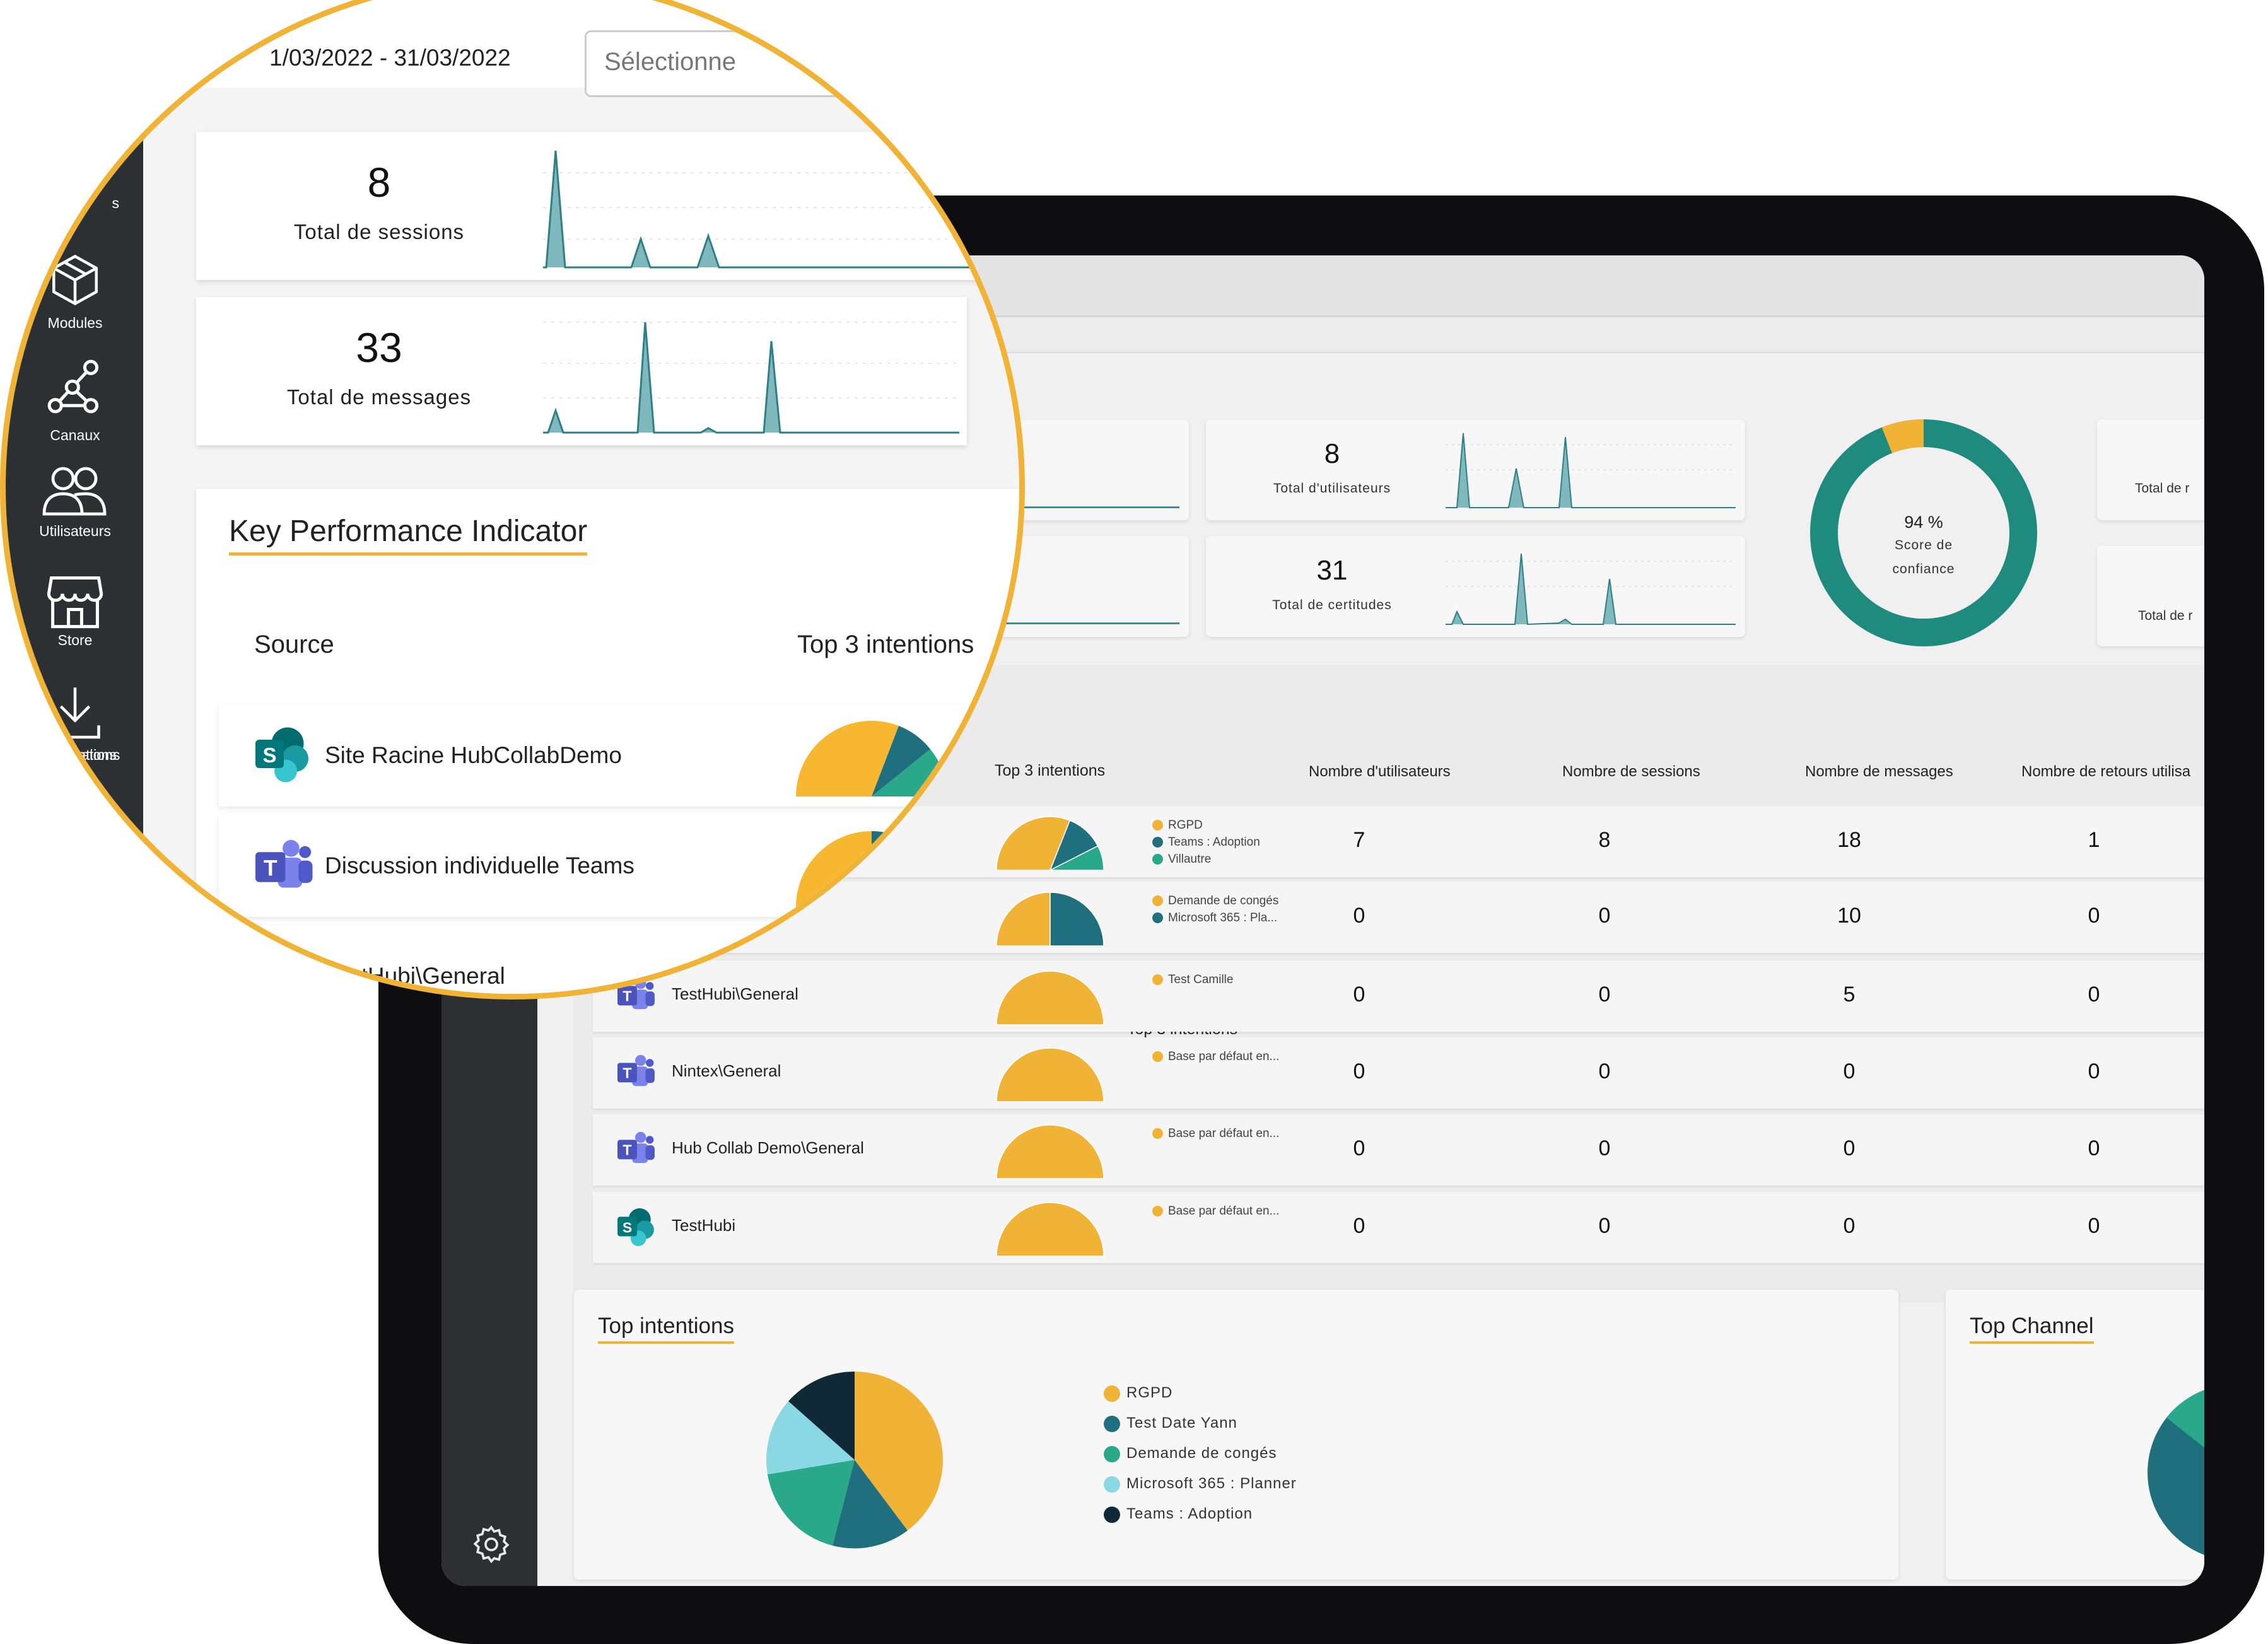 This screenshot has height=1644, width=2268. Describe the element at coordinates (75, 389) in the screenshot. I see `network-icon` at that location.